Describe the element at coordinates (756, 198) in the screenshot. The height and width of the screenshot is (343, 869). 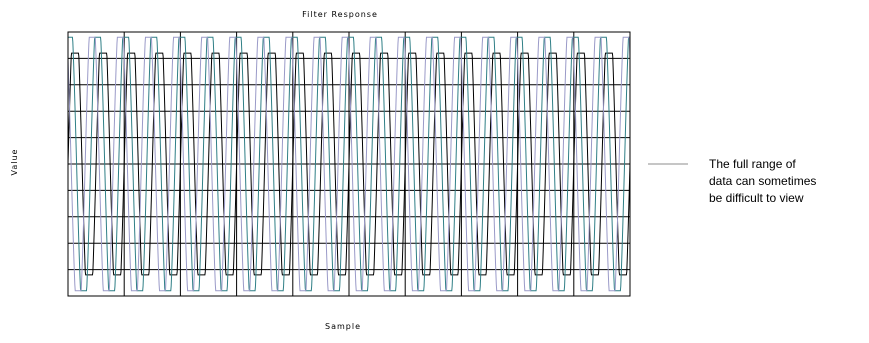
I see `legend-line-3: be difficult to view` at that location.